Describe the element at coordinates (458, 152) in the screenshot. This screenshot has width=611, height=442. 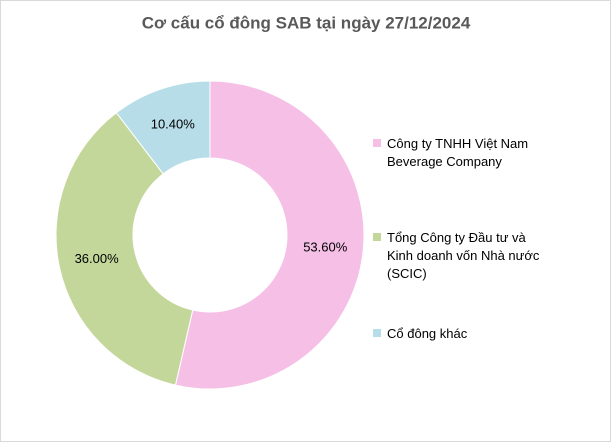
I see `legend-label: Công ty TNHH Việt Nam Beverage Company` at that location.